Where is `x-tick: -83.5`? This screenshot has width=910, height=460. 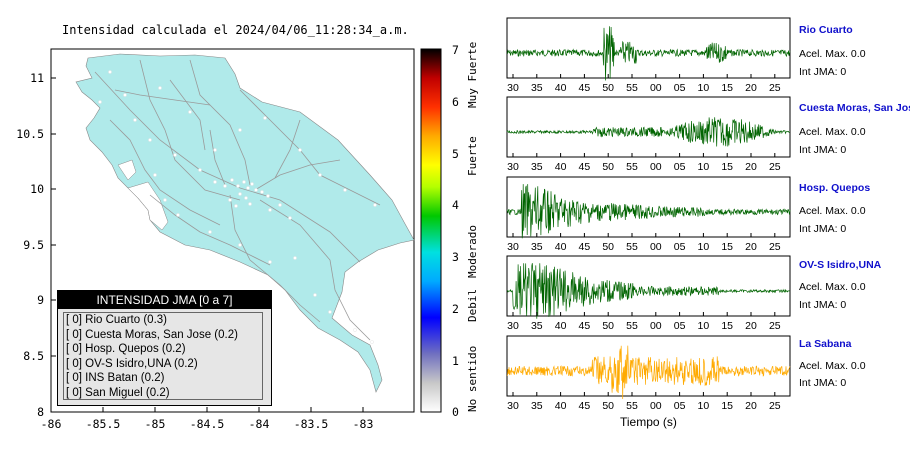 x-tick: -83.5 is located at coordinates (311, 424).